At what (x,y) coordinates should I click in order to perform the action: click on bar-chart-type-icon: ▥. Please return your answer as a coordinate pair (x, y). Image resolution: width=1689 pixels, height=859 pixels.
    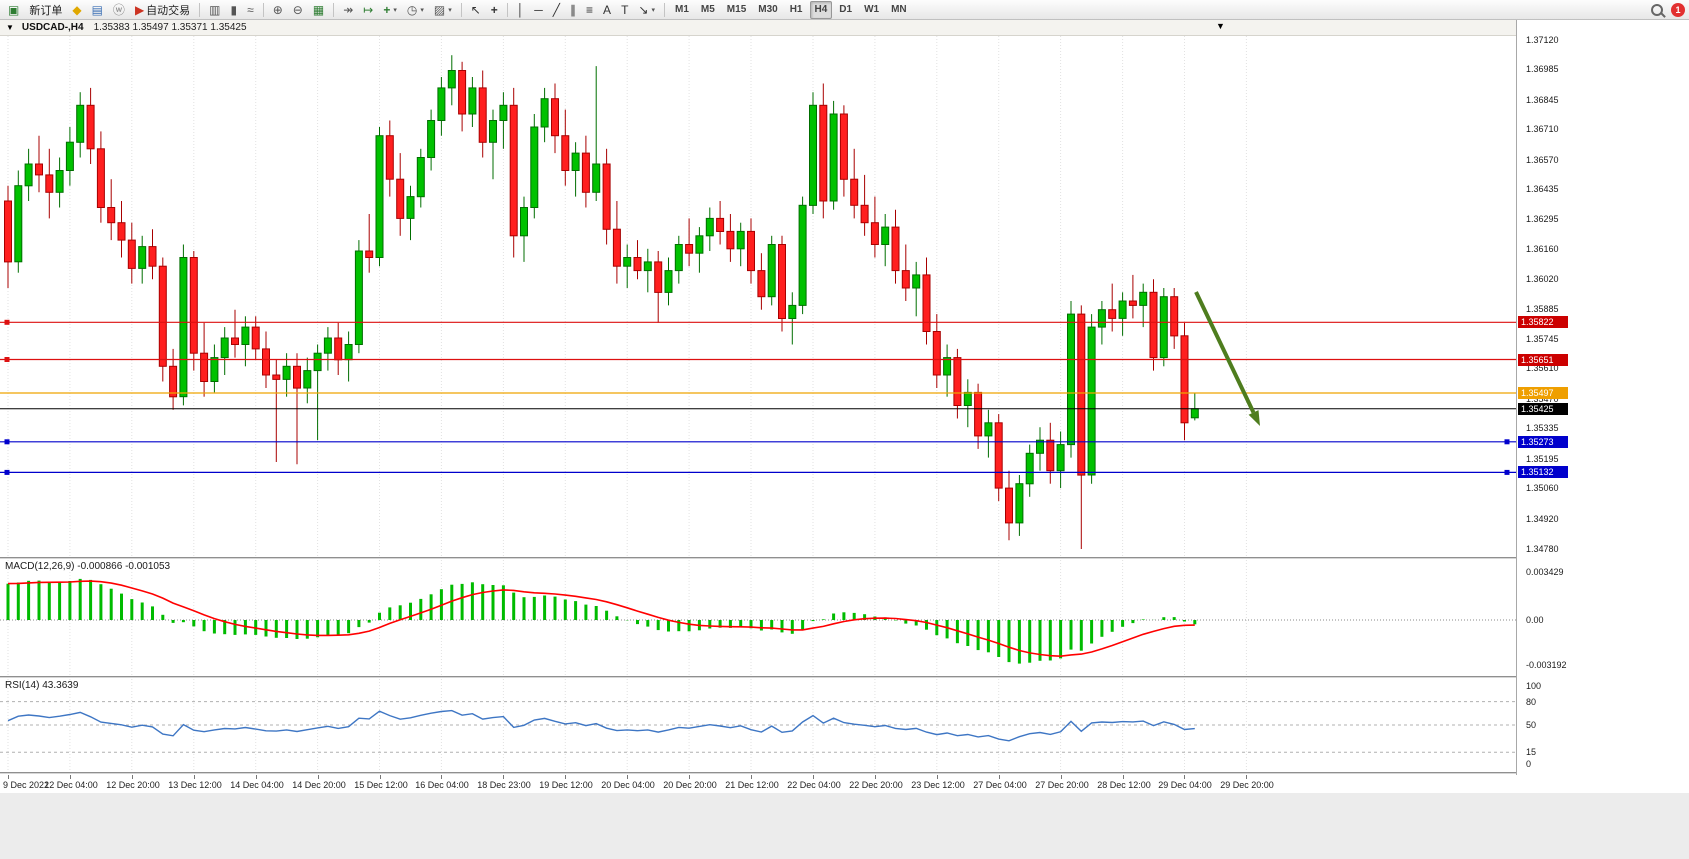
    Looking at the image, I should click on (214, 10).